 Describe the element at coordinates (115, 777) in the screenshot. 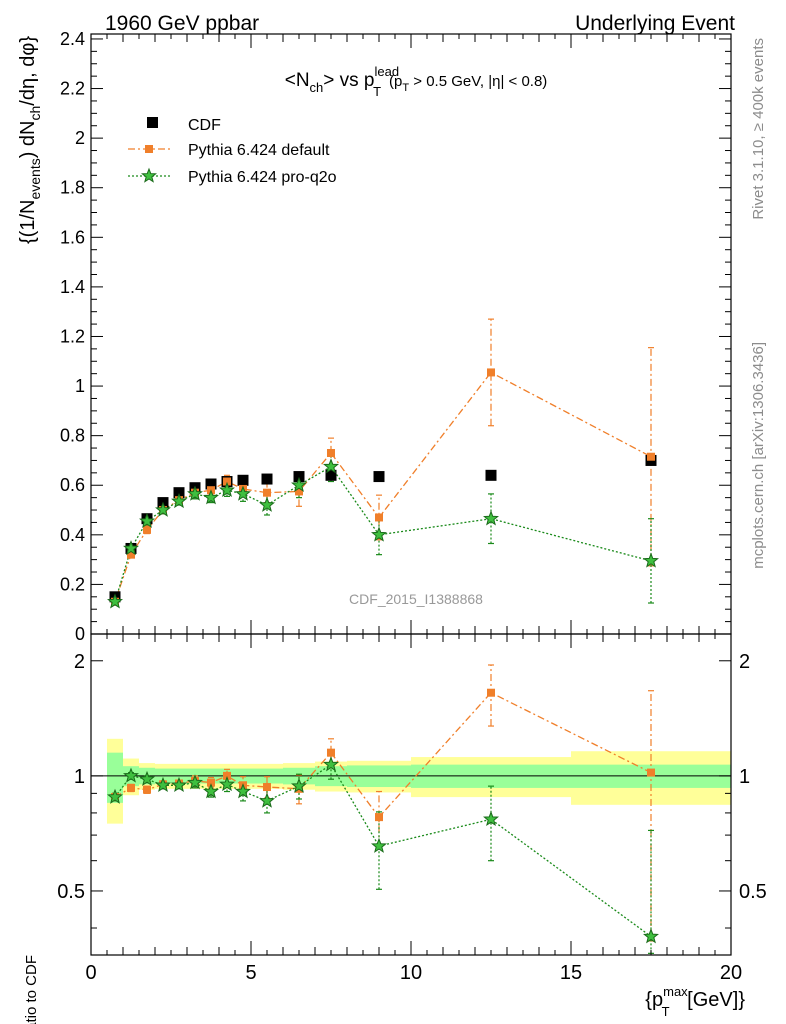

I see `ratio-band-inner` at that location.